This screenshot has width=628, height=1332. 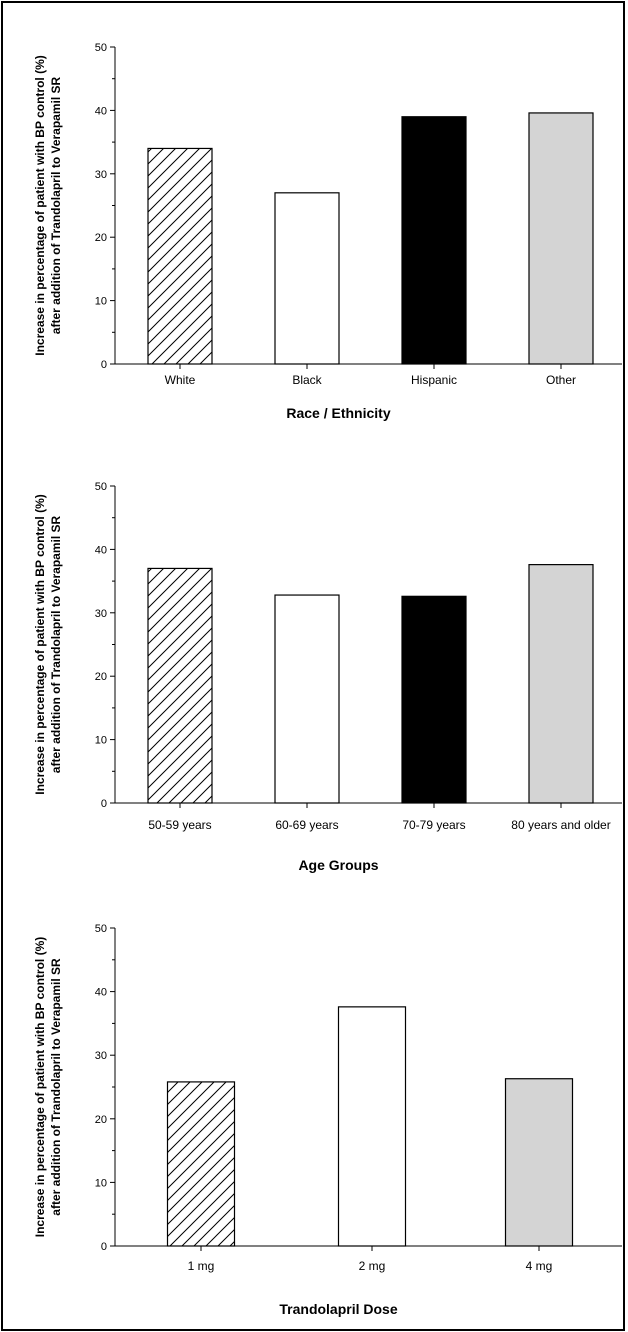 I want to click on bar-60-69-years, so click(x=307, y=699).